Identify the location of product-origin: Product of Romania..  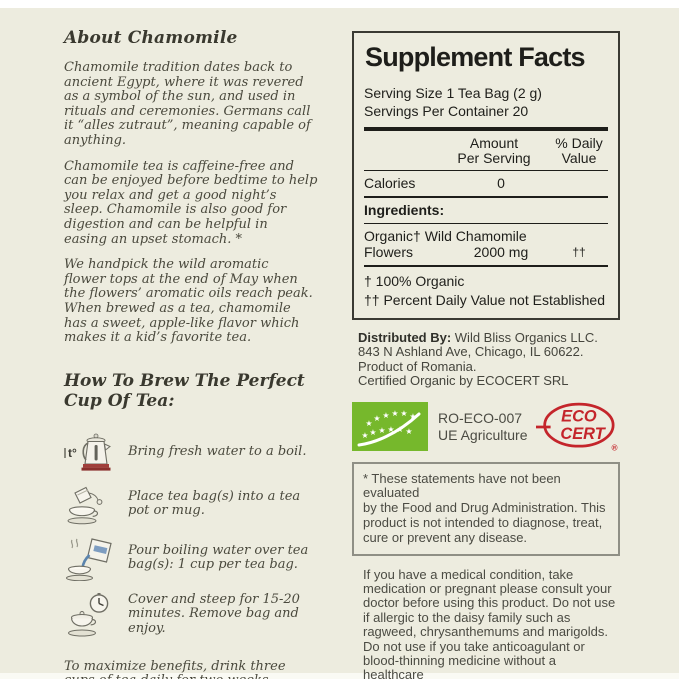
(417, 366).